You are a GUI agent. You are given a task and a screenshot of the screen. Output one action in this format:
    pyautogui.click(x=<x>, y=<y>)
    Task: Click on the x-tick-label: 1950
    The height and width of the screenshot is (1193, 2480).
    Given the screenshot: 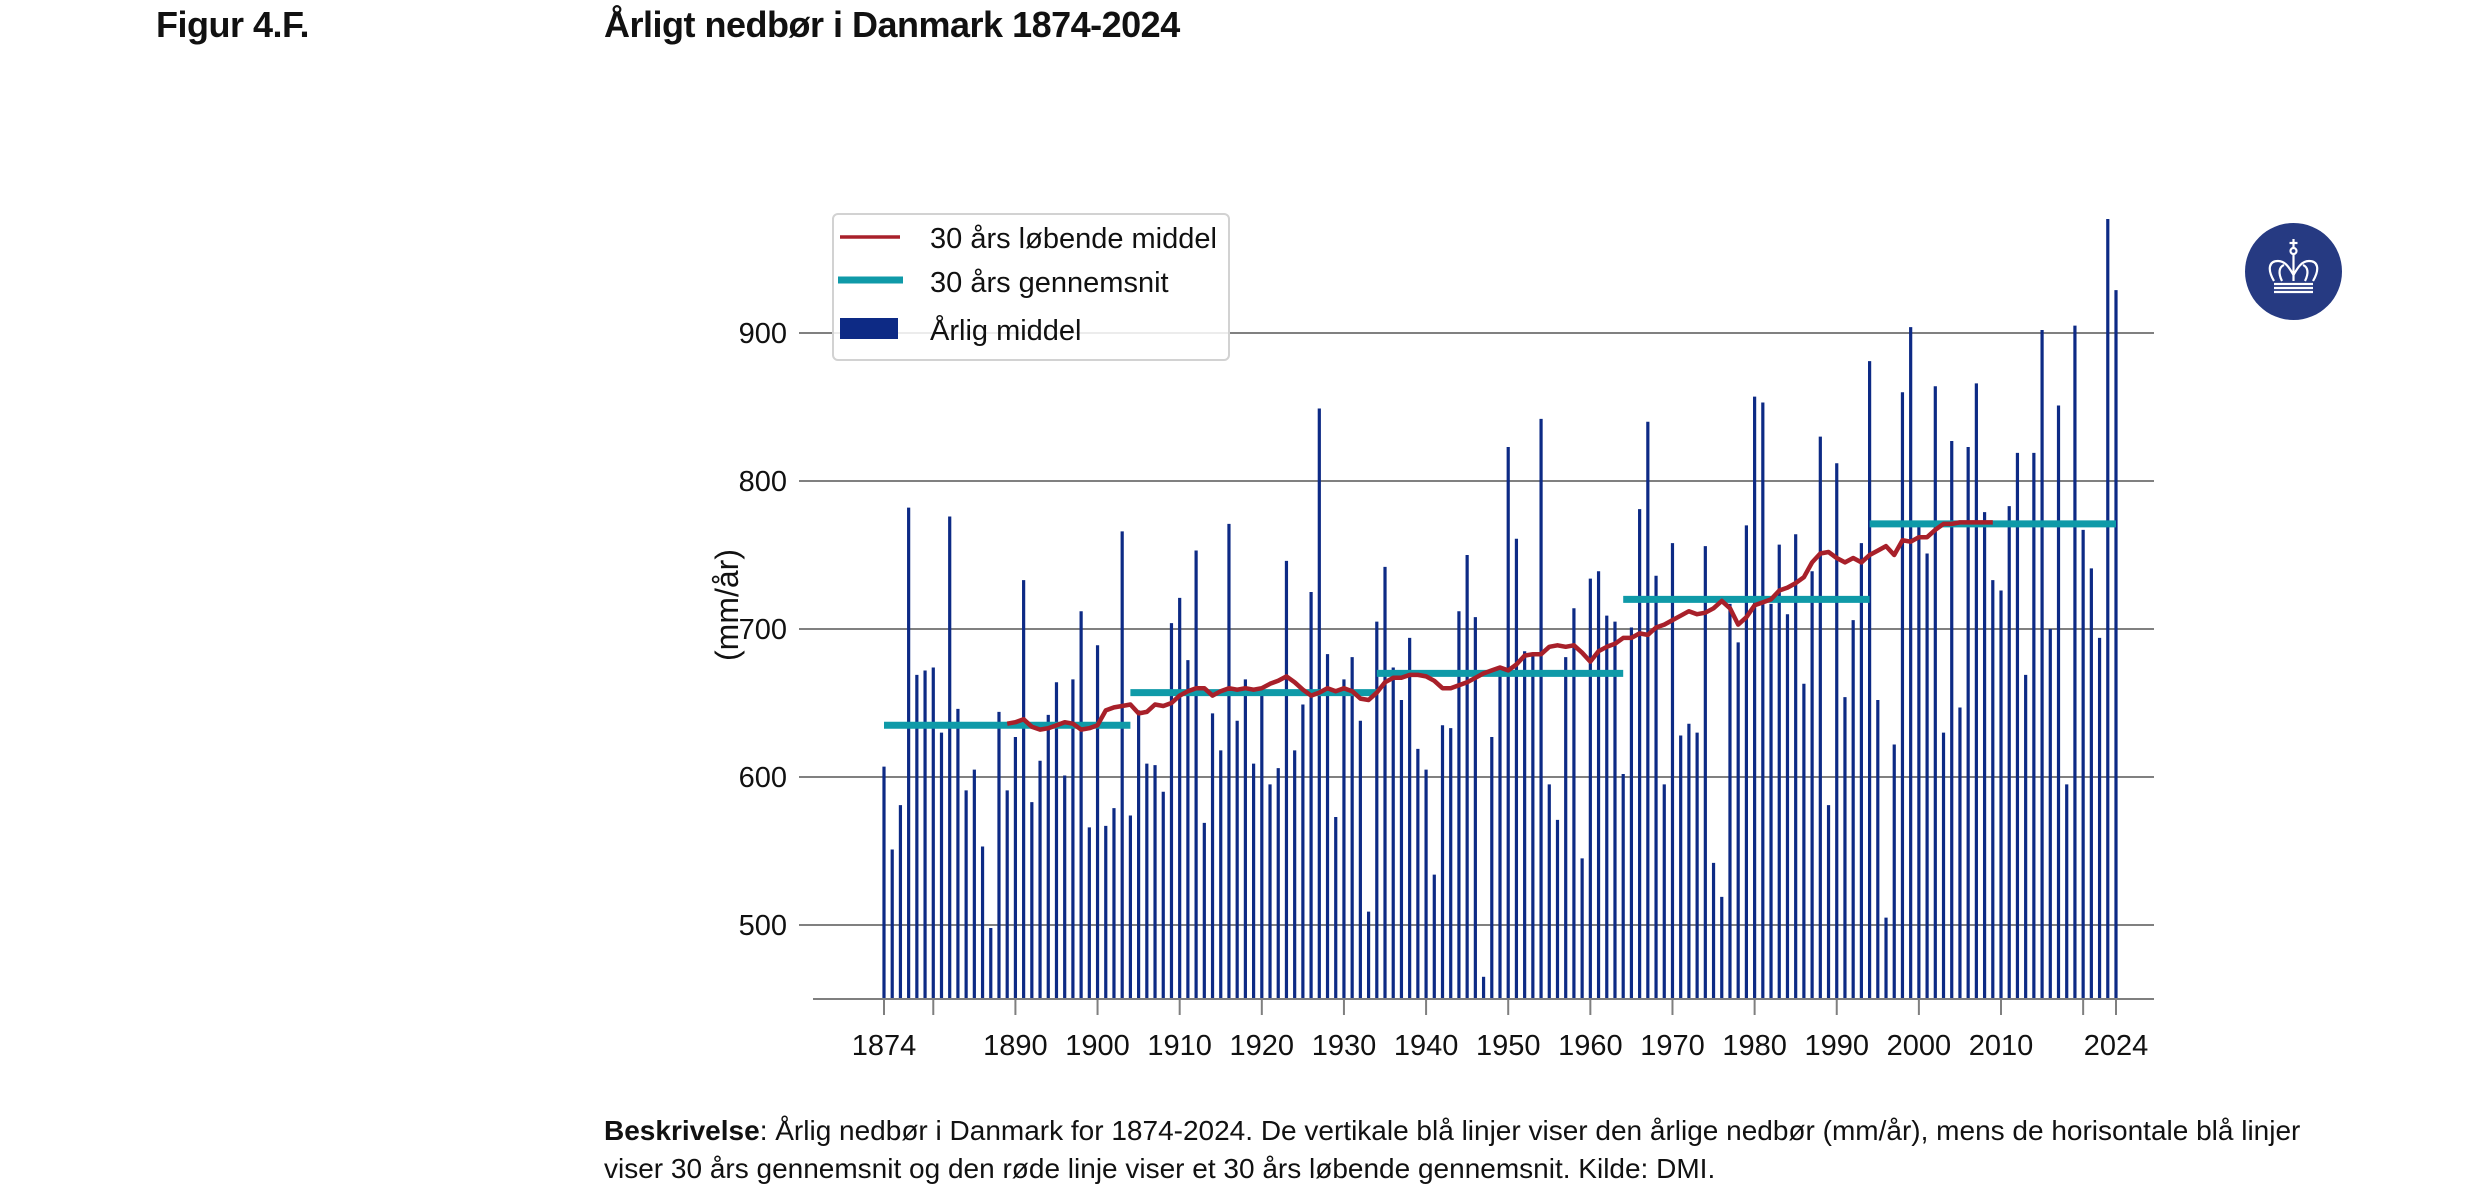 What is the action you would take?
    pyautogui.click(x=1508, y=1046)
    